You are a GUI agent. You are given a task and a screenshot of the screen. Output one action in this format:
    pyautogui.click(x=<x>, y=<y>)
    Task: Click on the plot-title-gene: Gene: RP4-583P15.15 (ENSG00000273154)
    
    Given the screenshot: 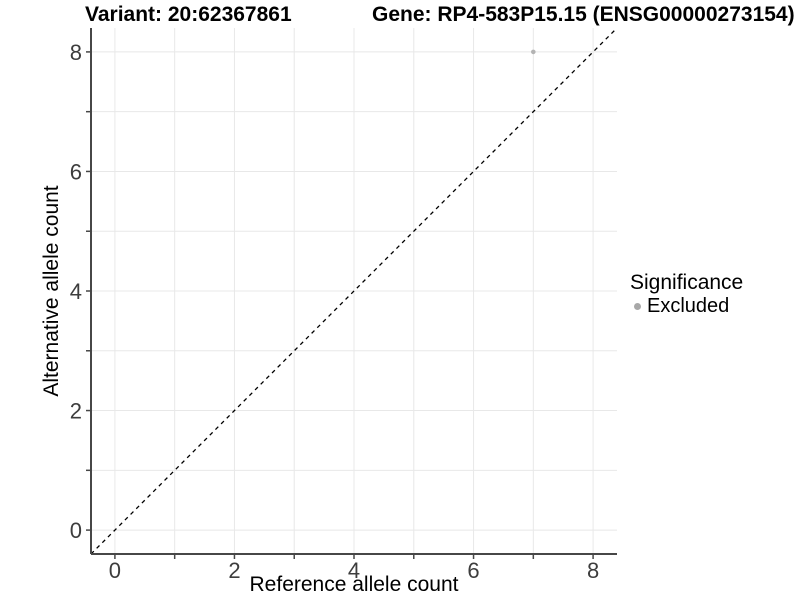 What is the action you would take?
    pyautogui.click(x=583, y=14)
    